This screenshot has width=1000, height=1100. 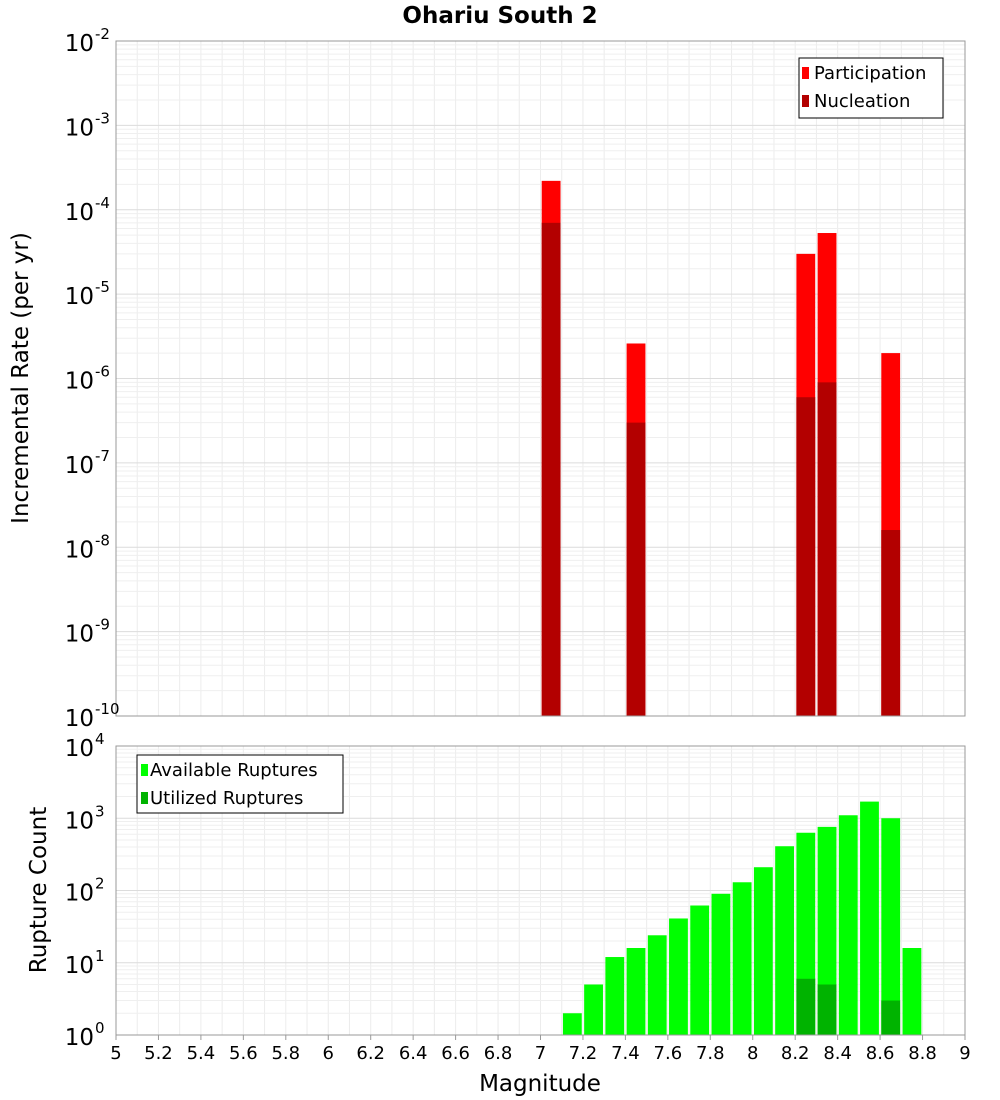 I want to click on x-tick-label: 5.2, so click(x=158, y=1053).